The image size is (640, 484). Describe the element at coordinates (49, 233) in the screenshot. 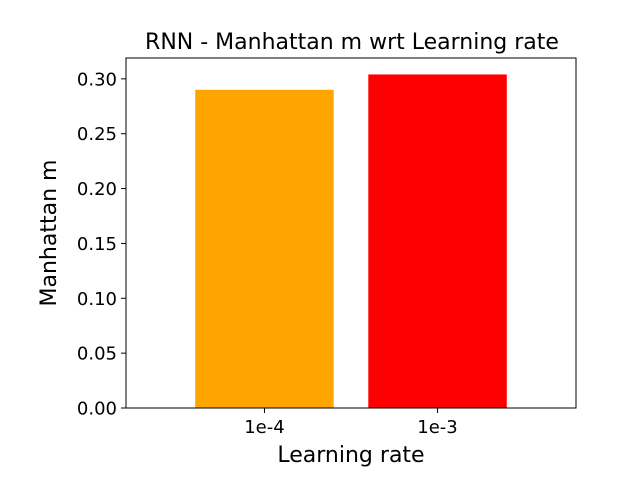

I see `y-axis-label: Manhattan m` at that location.